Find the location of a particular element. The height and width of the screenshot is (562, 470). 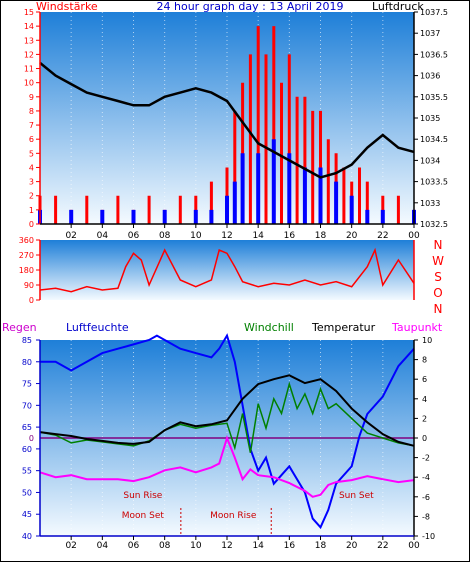

windchill-series is located at coordinates (227, 417).